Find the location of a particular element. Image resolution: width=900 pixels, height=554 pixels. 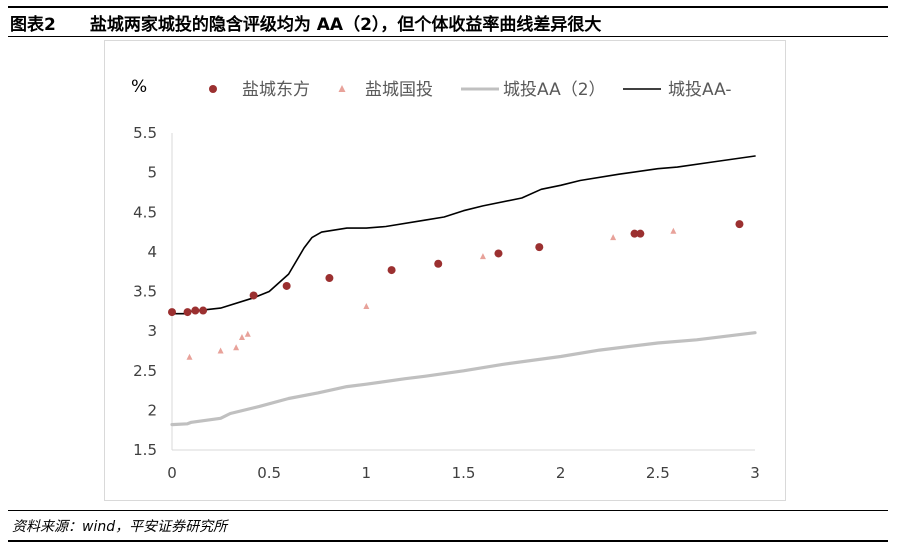

legend-label: 盐城国投 is located at coordinates (399, 90).